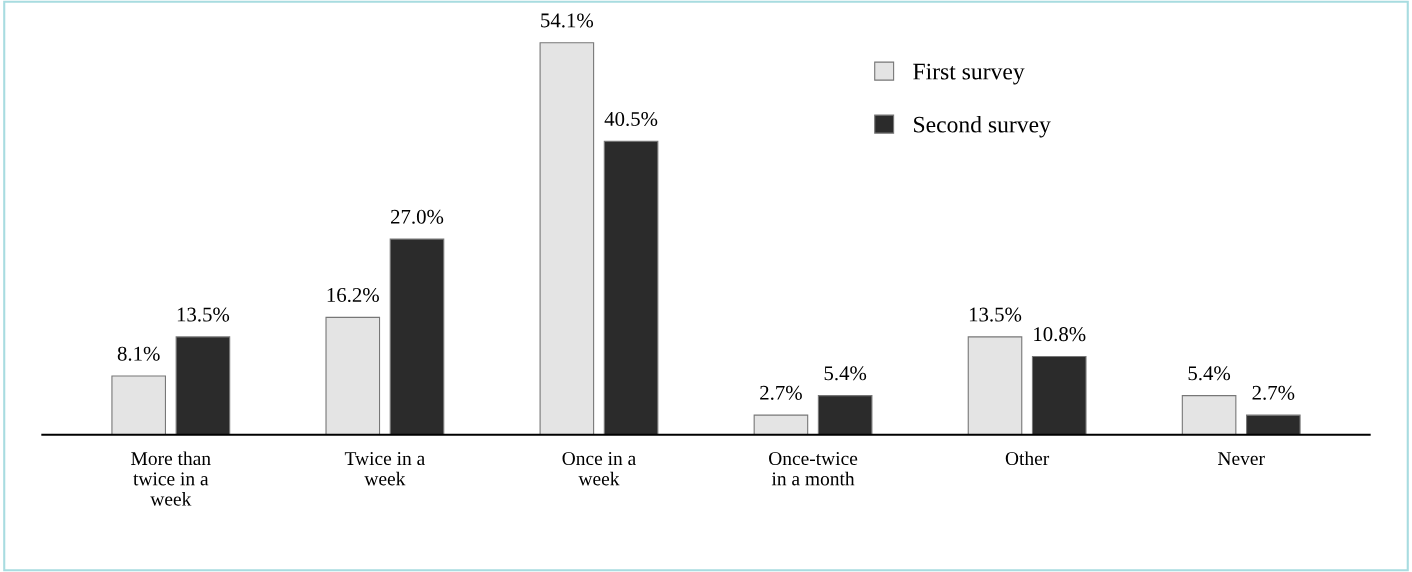  Describe the element at coordinates (813, 469) in the screenshot. I see `x-tick-label: Once-twice in a month` at that location.